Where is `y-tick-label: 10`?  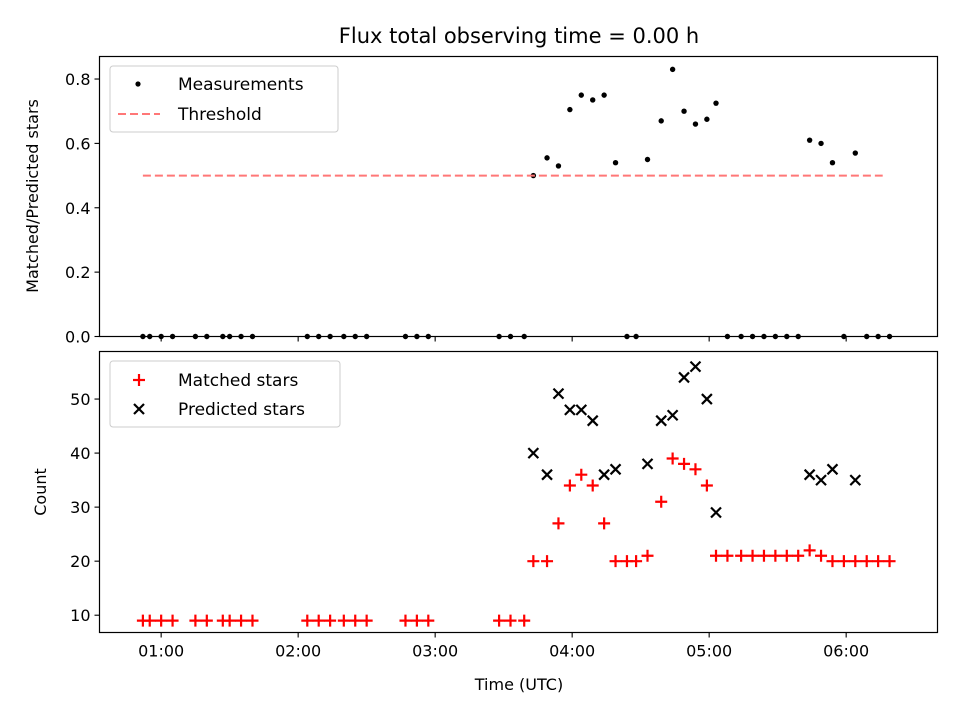
y-tick-label: 10 is located at coordinates (80, 615).